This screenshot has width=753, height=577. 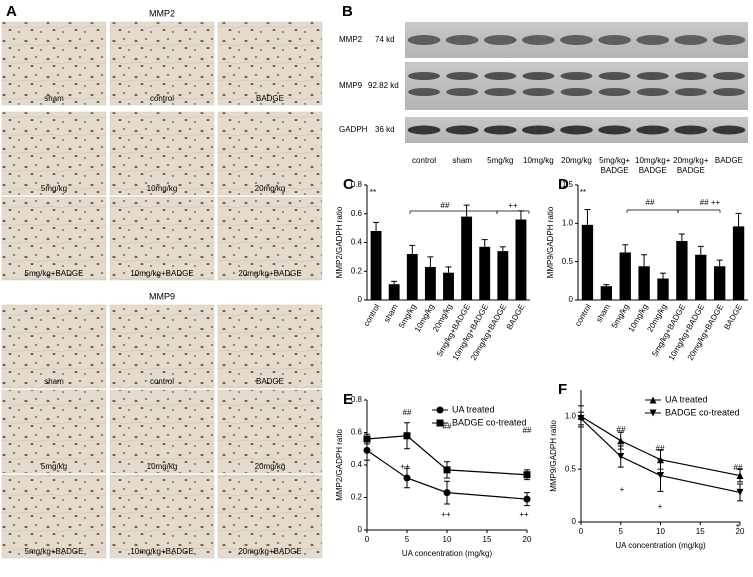 I want to click on panel-label: E, so click(x=348, y=399).